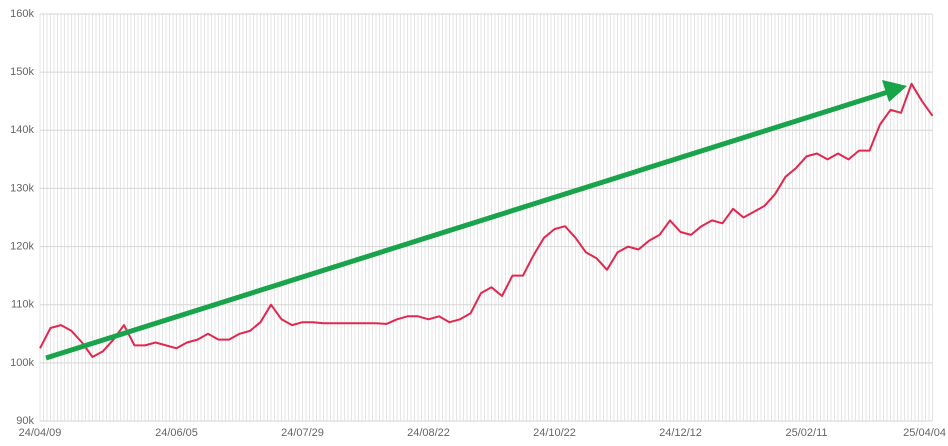 Image resolution: width=948 pixels, height=446 pixels. What do you see at coordinates (22, 14) in the screenshot?
I see `y-tick-label: 160k` at bounding box center [22, 14].